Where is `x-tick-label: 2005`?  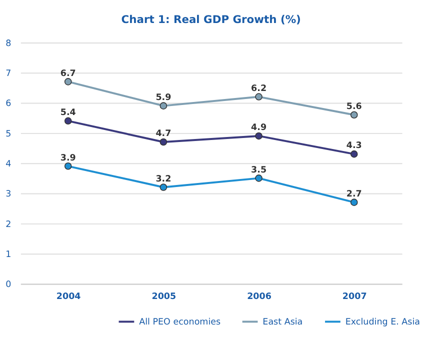
x-tick-label: 2005 is located at coordinates (164, 297).